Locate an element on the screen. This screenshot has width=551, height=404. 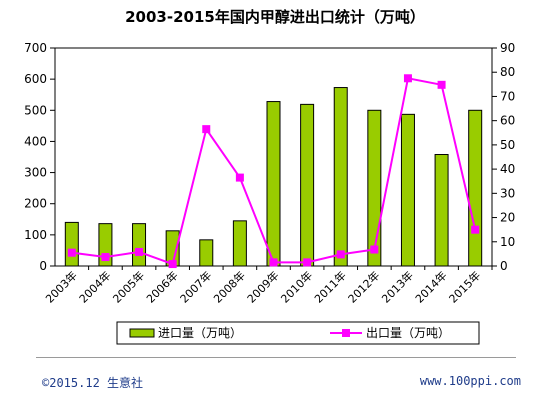
x-axis-tick-label: 2006年 is located at coordinates (161, 286).